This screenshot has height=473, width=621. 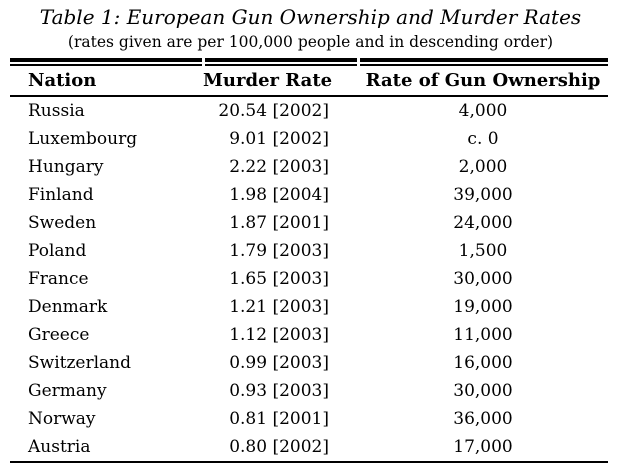 I want to click on table-row: Switzerland 0.99 [2003] 16,000, so click(x=309, y=363).